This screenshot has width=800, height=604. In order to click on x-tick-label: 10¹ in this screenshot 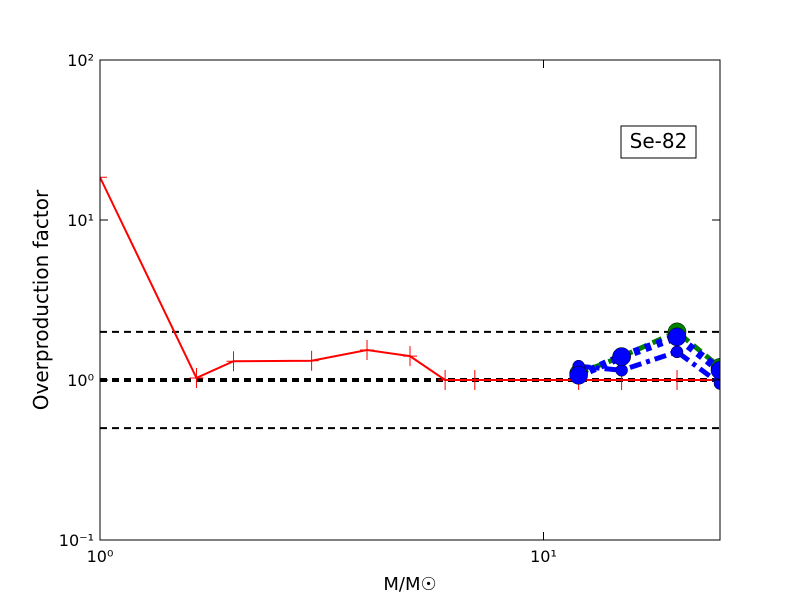, I will do `click(543, 556)`.